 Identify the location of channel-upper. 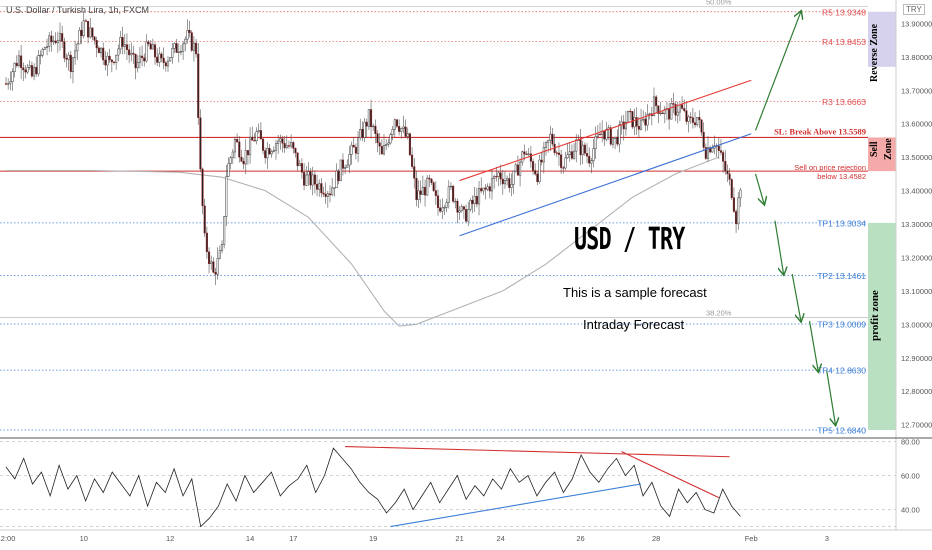
(605, 130).